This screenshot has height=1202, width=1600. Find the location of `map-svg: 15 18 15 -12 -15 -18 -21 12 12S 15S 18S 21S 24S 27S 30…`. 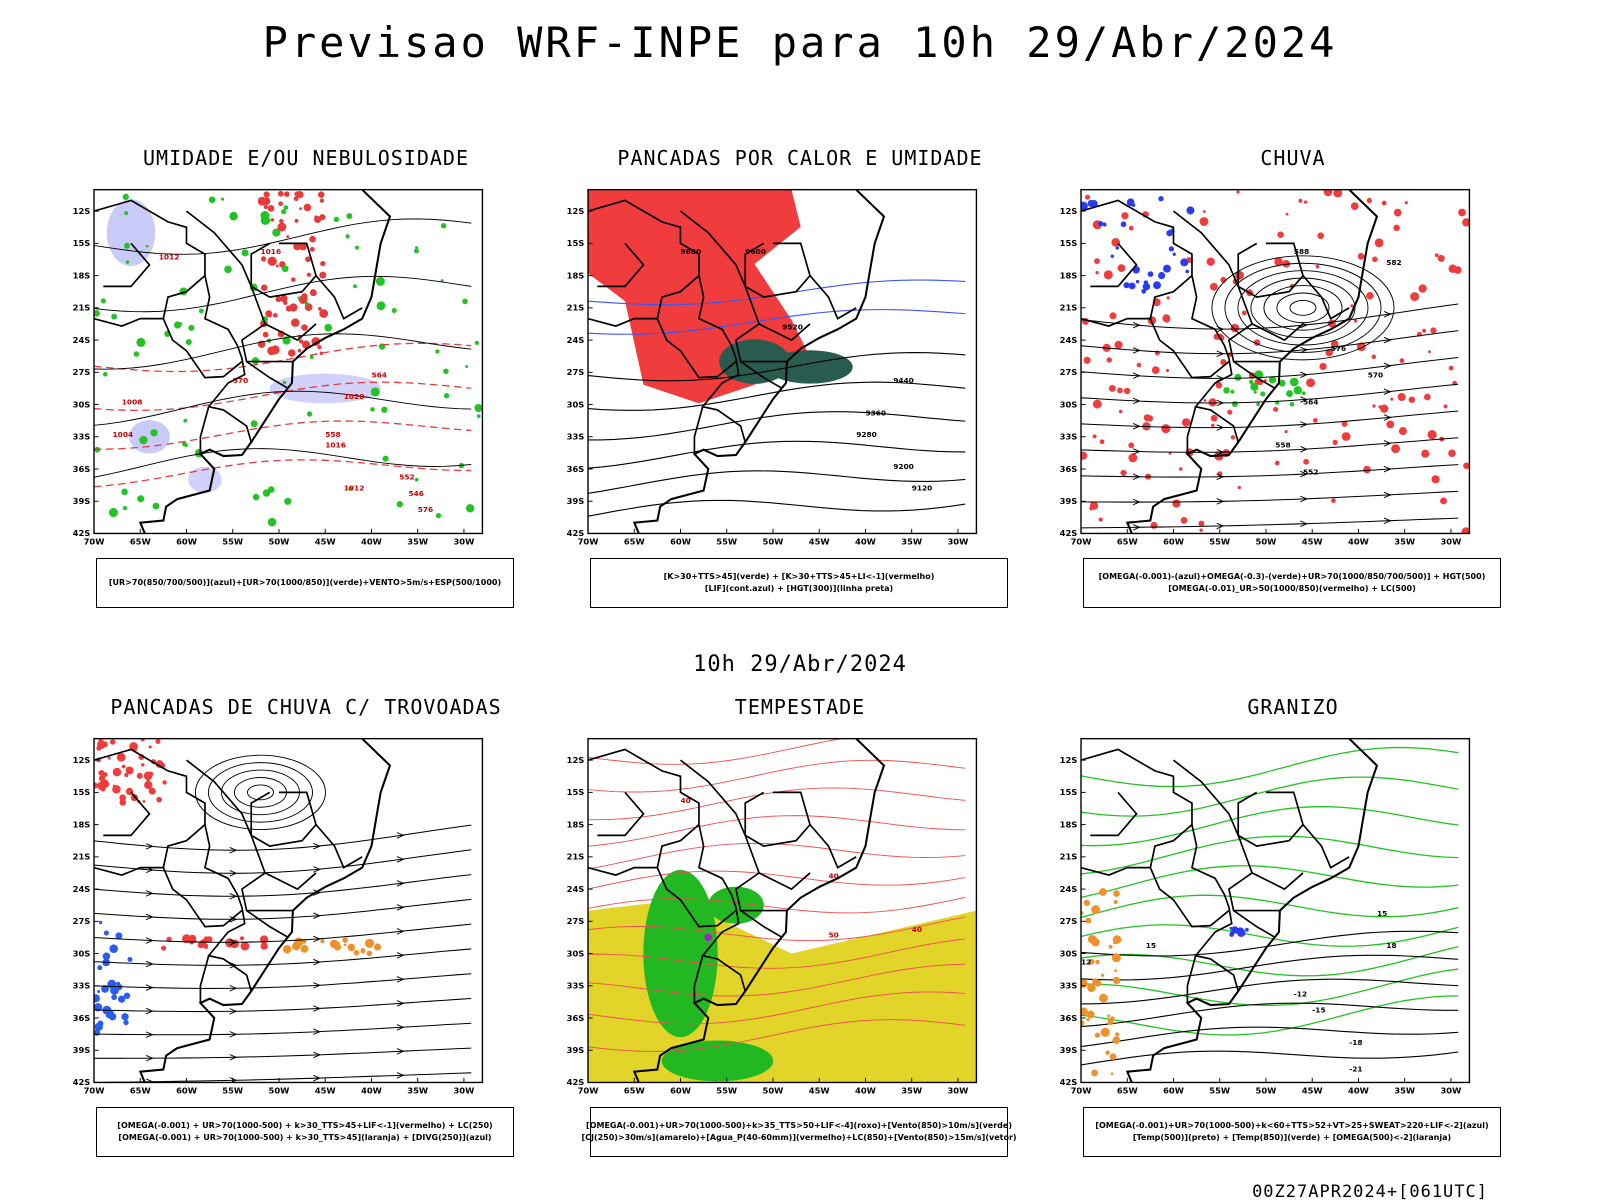

map-svg: 15 18 15 -12 -15 -18 -21 12 12S 15S 18S 21S 24S 27S 30… is located at coordinates (1265, 916).